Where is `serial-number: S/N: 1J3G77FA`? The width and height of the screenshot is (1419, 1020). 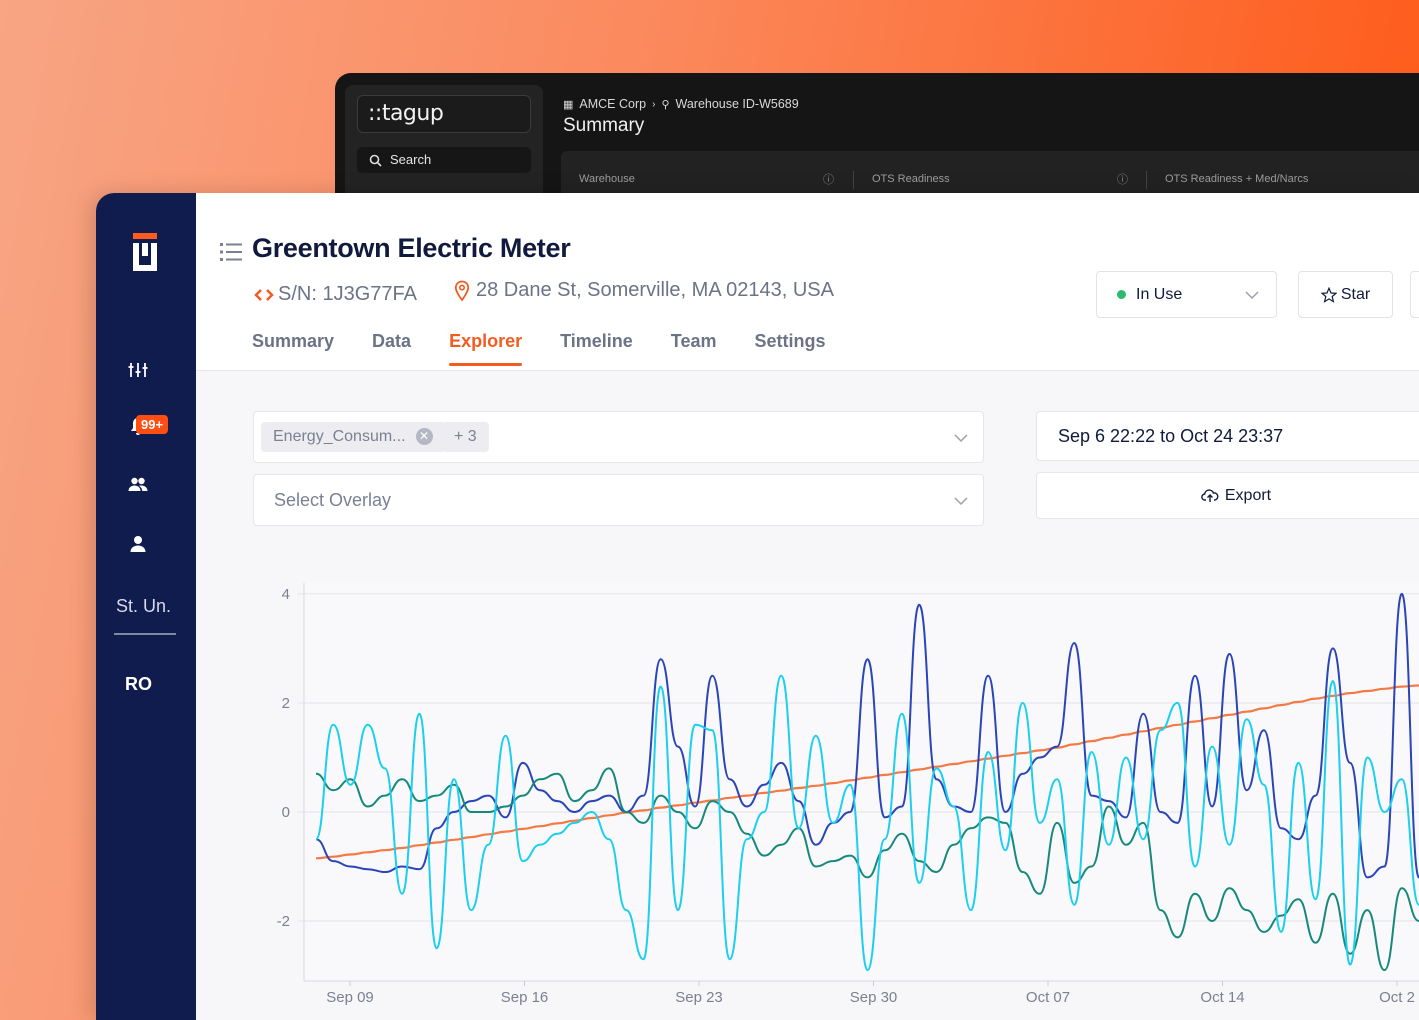
serial-number: S/N: 1J3G77FA is located at coordinates (347, 294).